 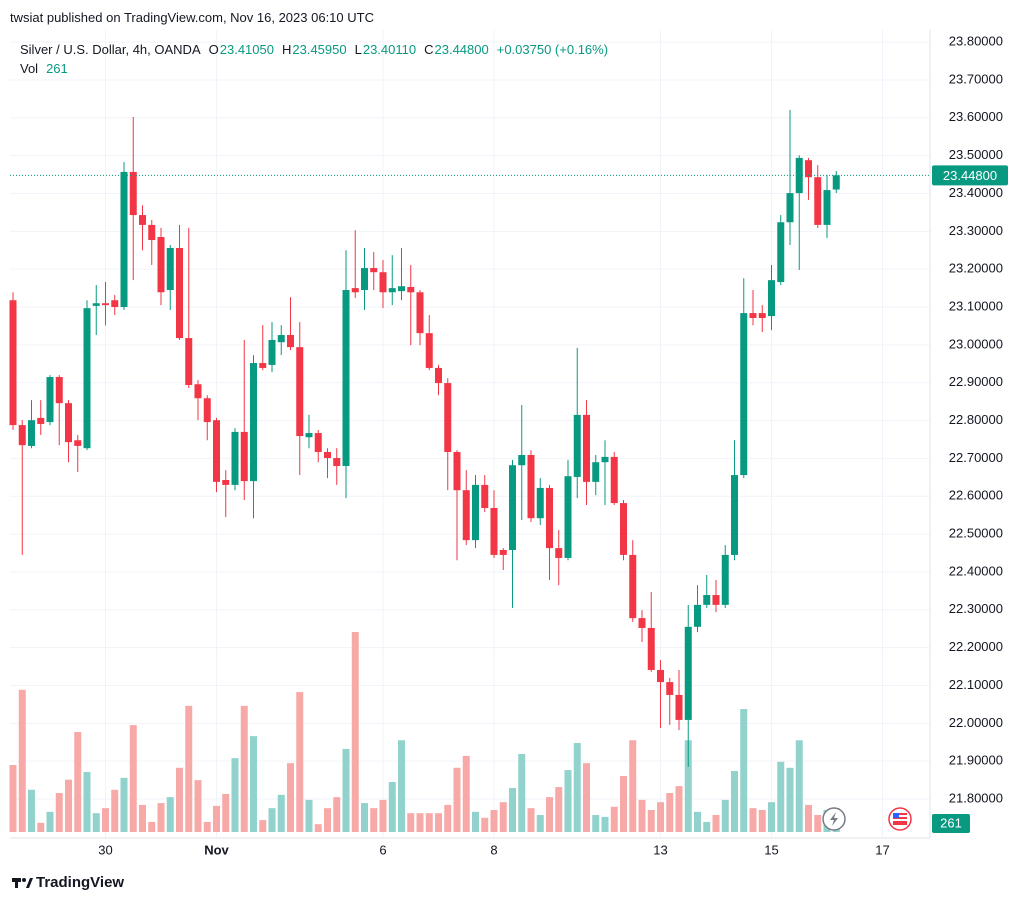 I want to click on x-tick-label: 8, so click(x=493, y=849).